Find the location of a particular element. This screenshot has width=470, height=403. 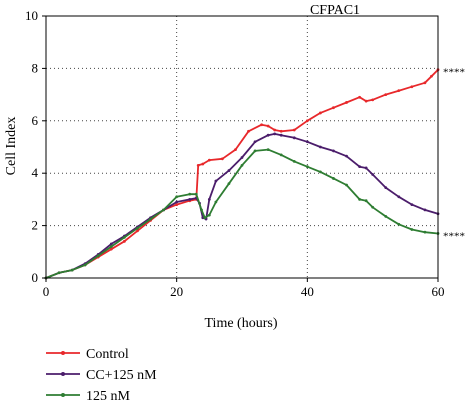

y-tick-label: 10 is located at coordinates (31, 15).